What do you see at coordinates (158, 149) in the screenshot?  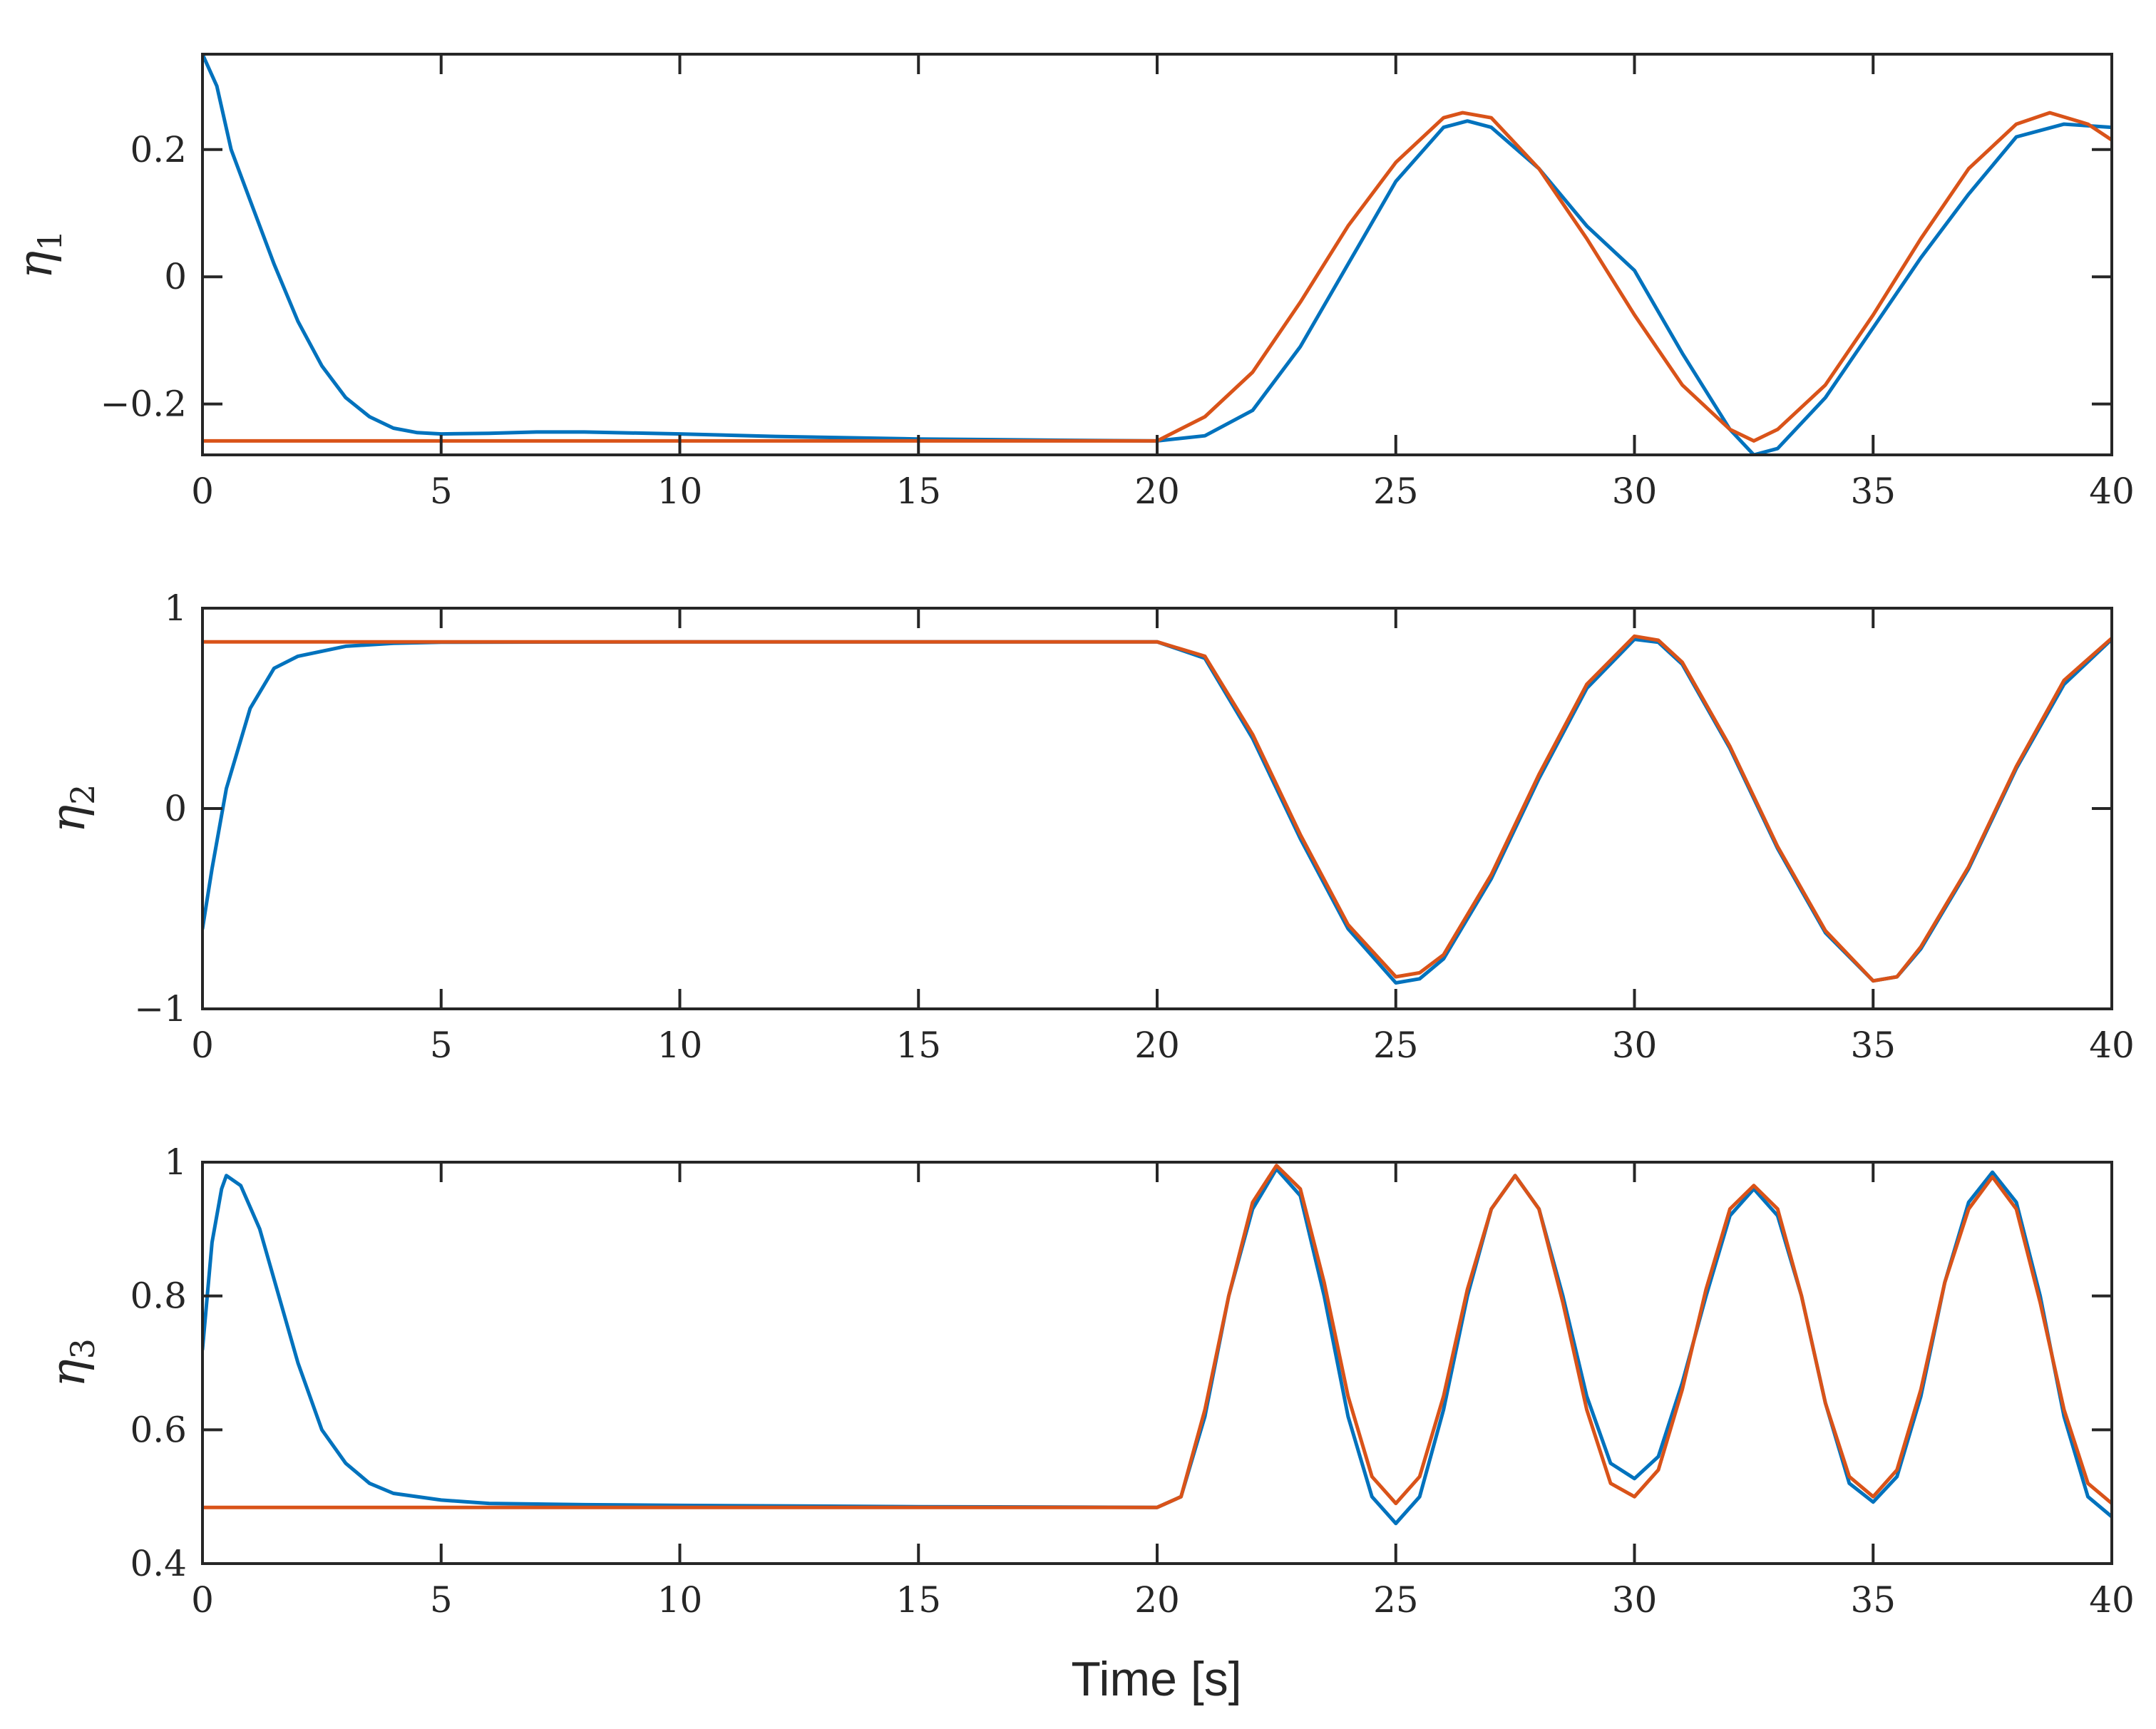 I see `subplot-1-ytick-label: 0.2` at bounding box center [158, 149].